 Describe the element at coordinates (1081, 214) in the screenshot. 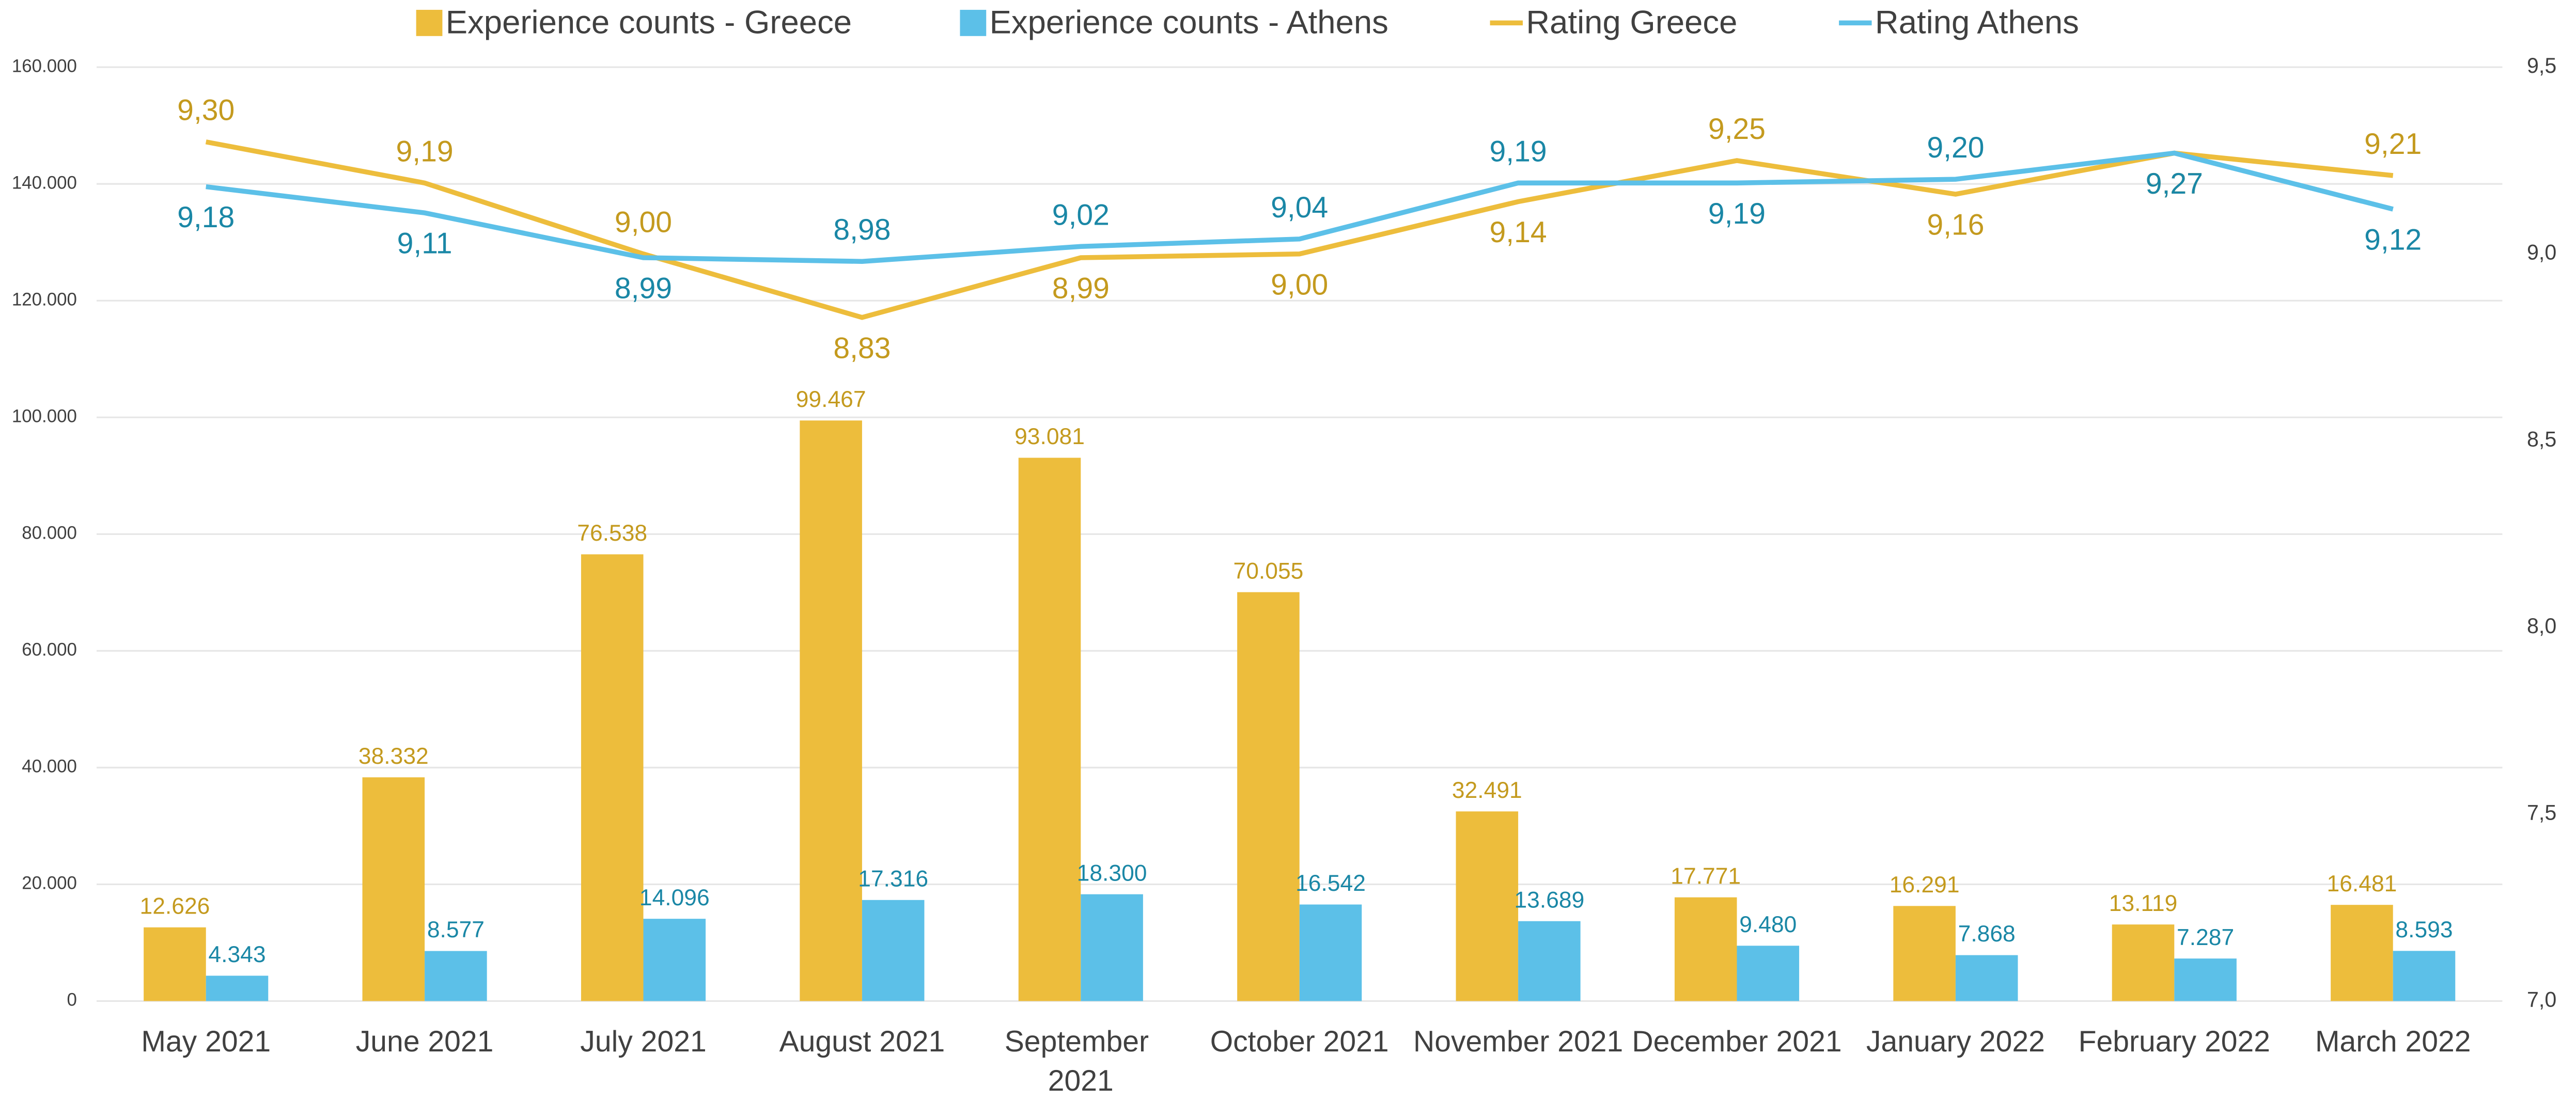

I see `line-value-label: 9,02` at that location.